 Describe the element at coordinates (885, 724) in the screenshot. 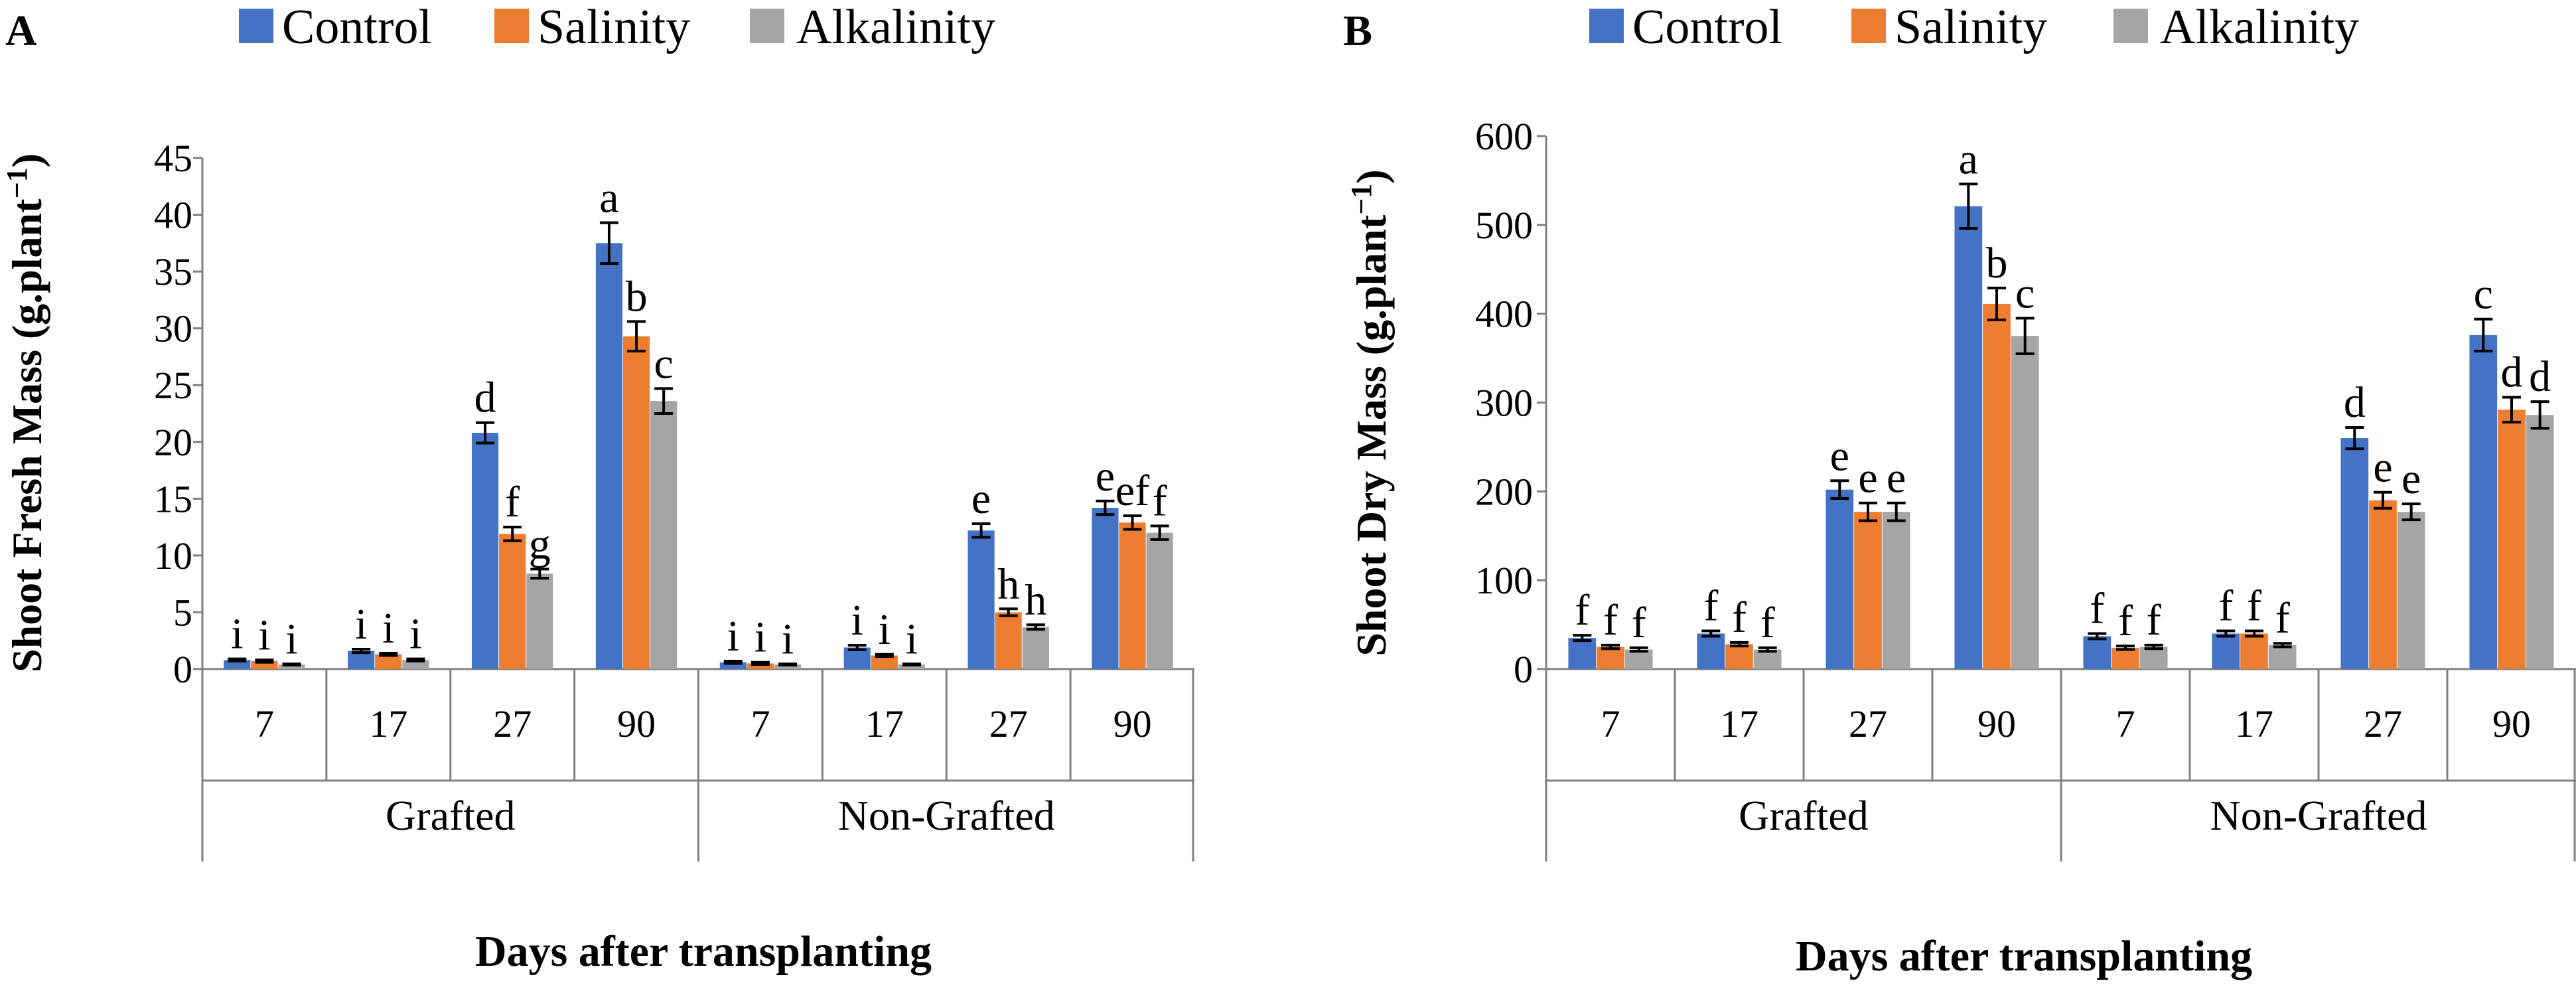

I see `x-category-label: 17` at that location.